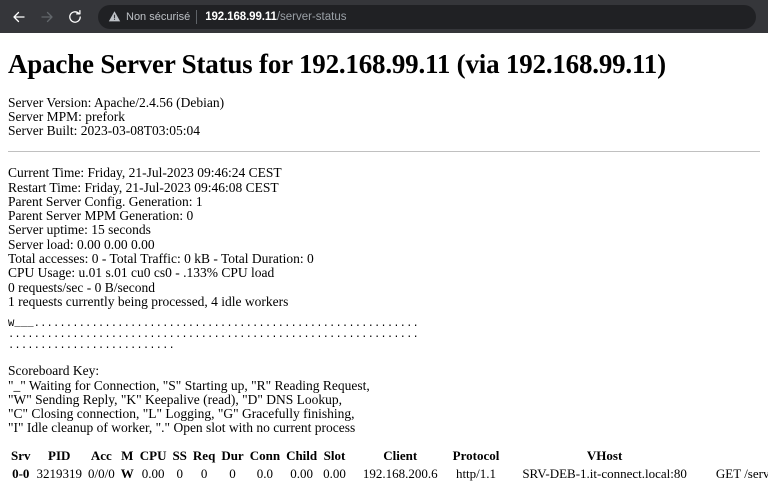 Image resolution: width=768 pixels, height=492 pixels. What do you see at coordinates (232, 455) in the screenshot?
I see `col-header-dur: Dur` at bounding box center [232, 455].